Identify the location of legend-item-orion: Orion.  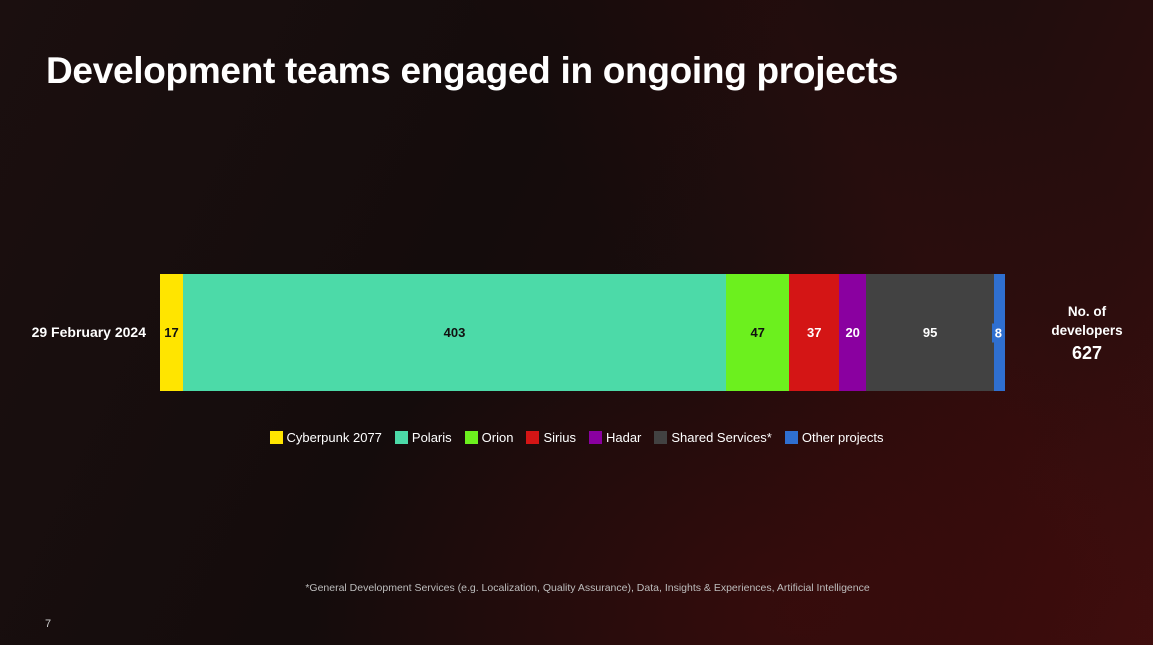
(489, 437).